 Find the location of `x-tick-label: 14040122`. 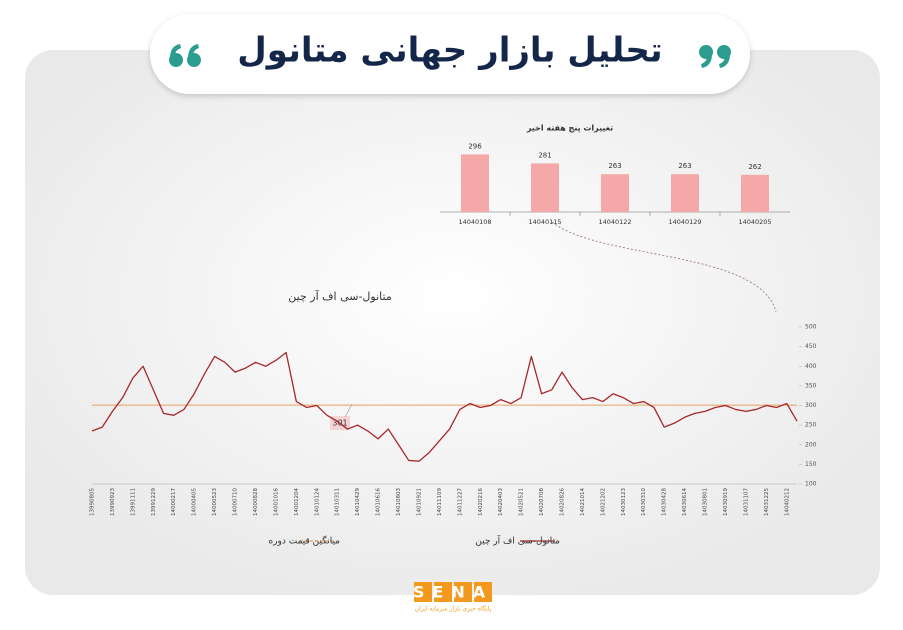

x-tick-label: 14040122 is located at coordinates (614, 222).